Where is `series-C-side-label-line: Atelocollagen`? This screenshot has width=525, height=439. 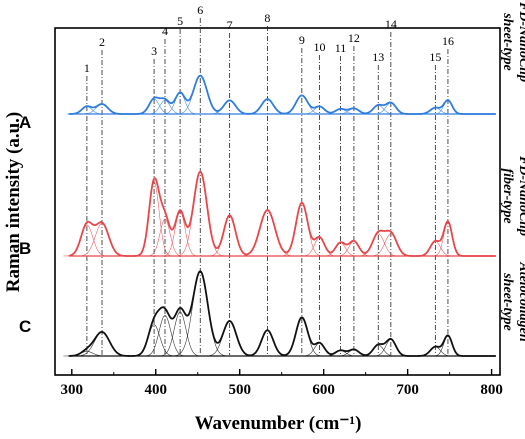
series-C-side-label-line: Atelocollagen is located at coordinates (520, 301).